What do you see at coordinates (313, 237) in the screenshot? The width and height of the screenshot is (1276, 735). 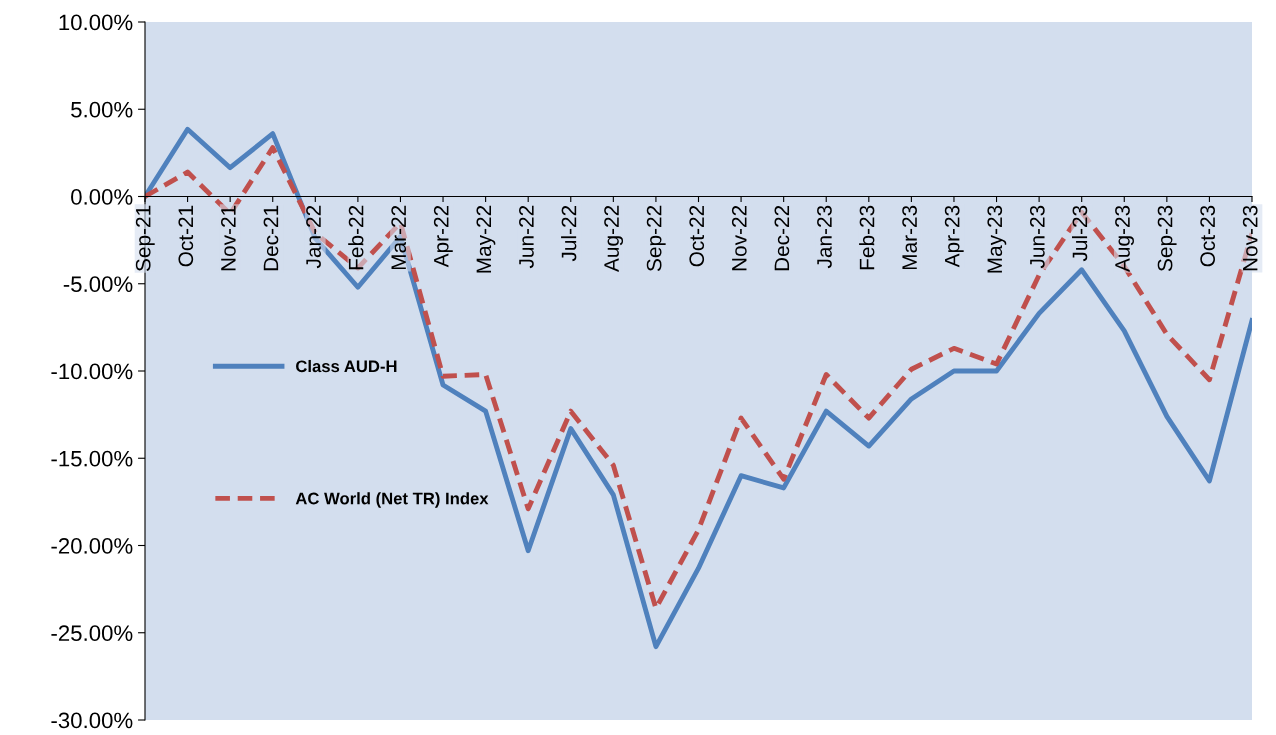 I see `x-tick-label: Jan-22` at bounding box center [313, 237].